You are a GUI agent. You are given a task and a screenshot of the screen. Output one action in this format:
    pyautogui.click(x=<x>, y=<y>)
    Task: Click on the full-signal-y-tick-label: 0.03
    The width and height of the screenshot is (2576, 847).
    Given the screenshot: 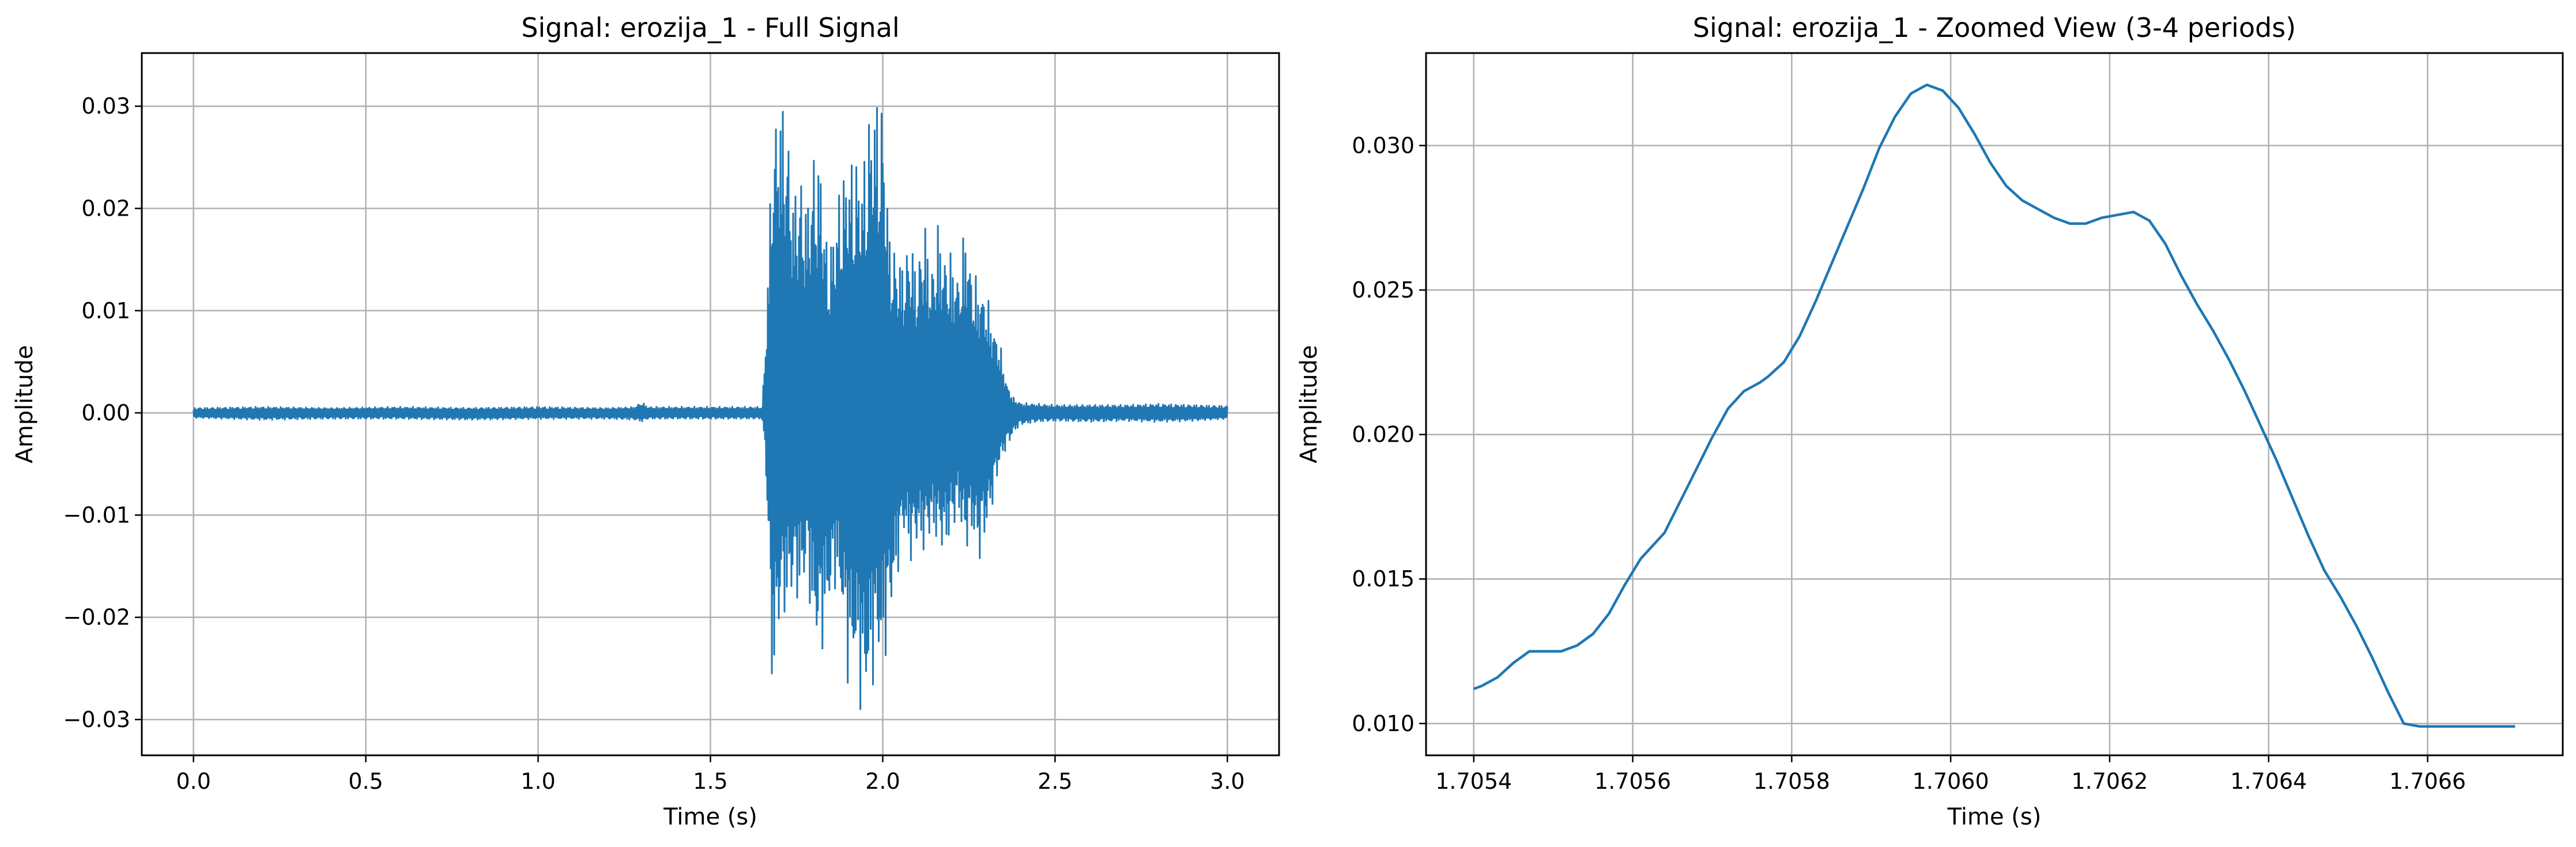 What is the action you would take?
    pyautogui.click(x=105, y=106)
    